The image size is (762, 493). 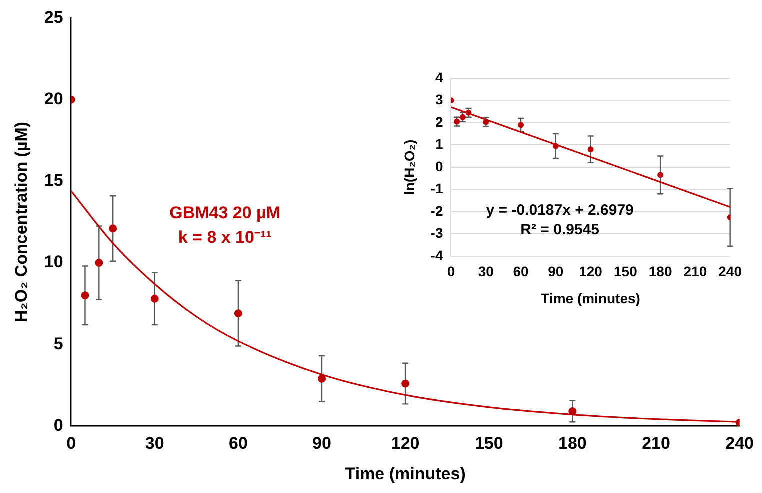 What do you see at coordinates (54, 98) in the screenshot?
I see `y-tick-label: 20` at bounding box center [54, 98].